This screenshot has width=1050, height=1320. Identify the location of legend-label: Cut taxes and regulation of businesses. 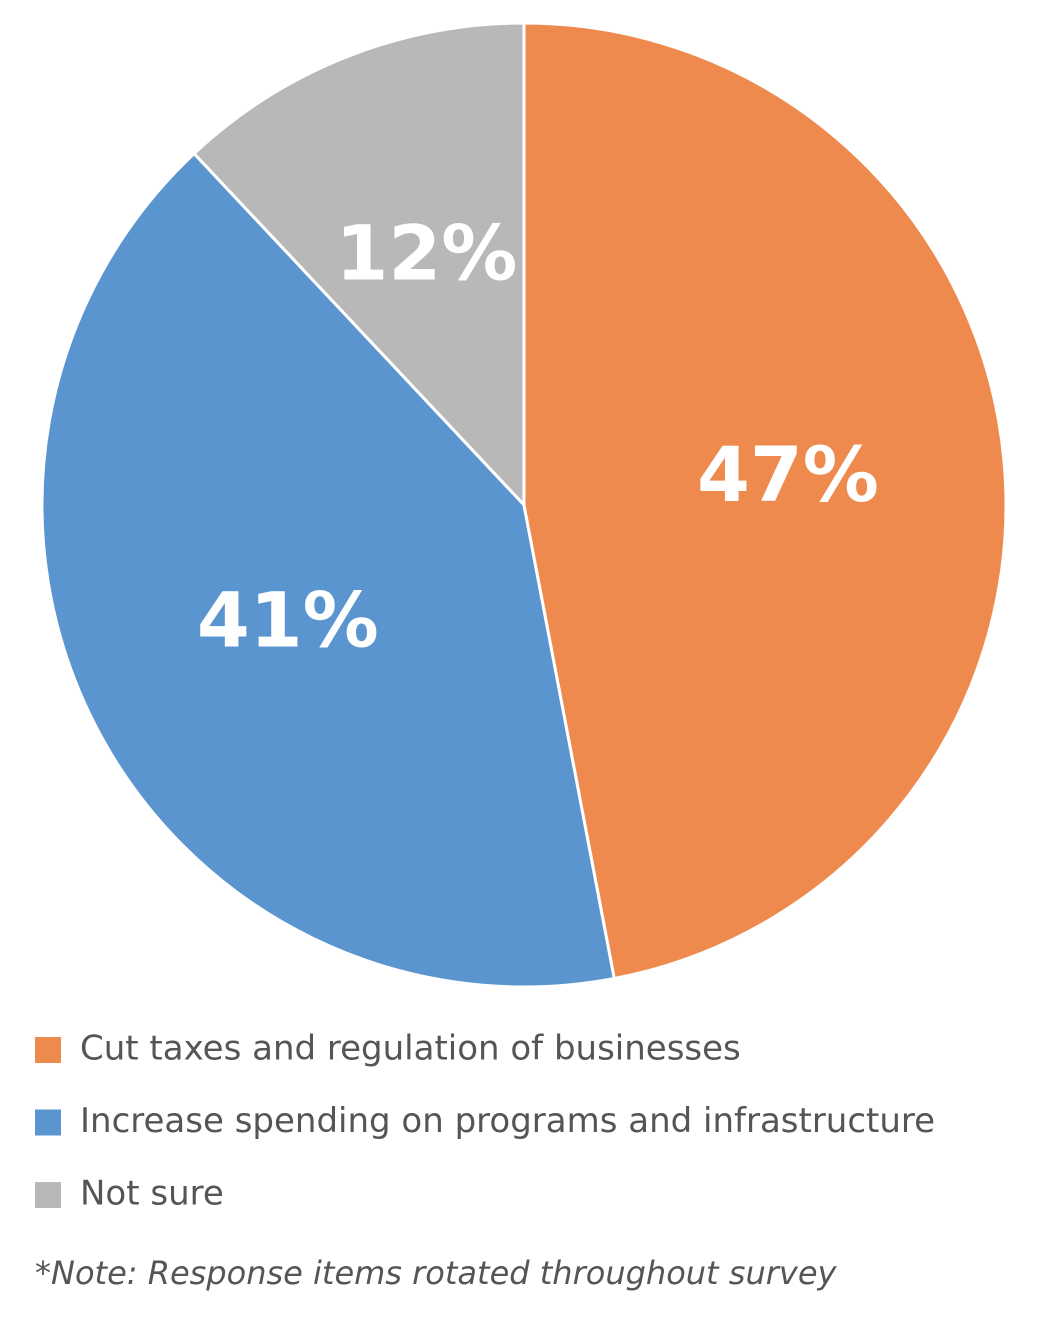
(410, 1049).